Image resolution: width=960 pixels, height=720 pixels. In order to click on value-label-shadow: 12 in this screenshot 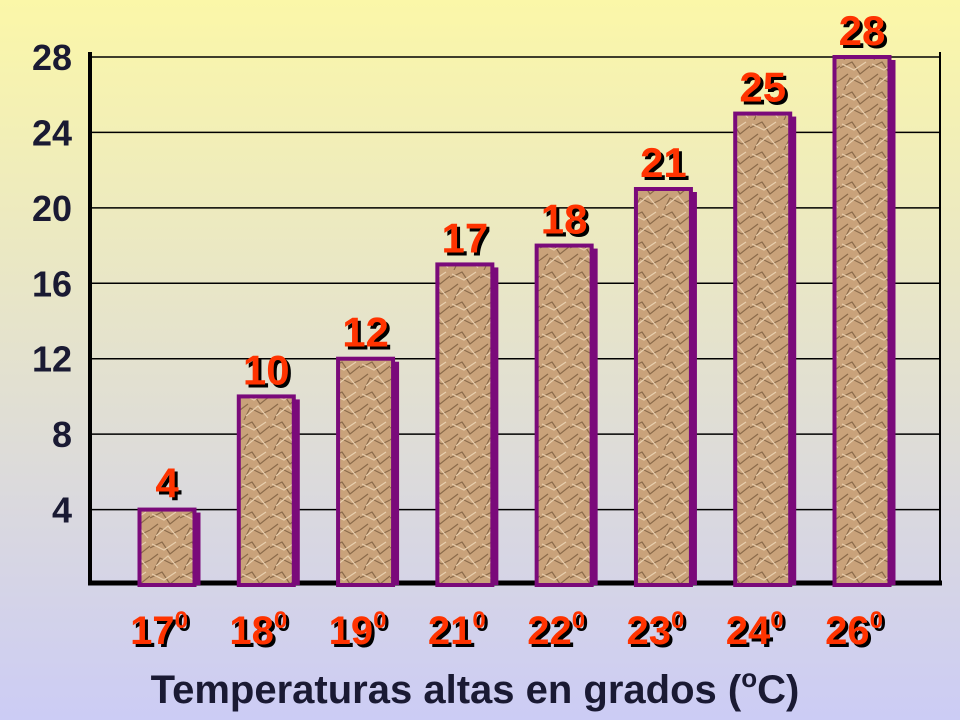, I will do `click(368, 335)`.